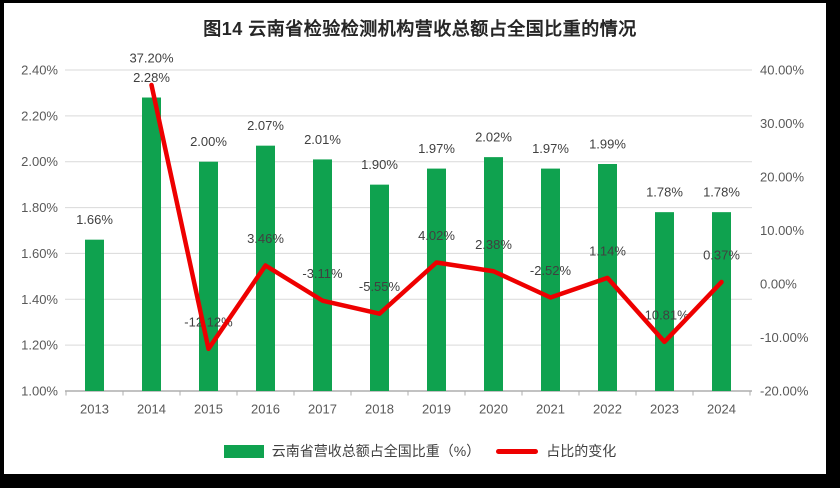 The image size is (840, 488). Describe the element at coordinates (39, 253) in the screenshot. I see `left-axis-tick-label: 1.60%` at that location.